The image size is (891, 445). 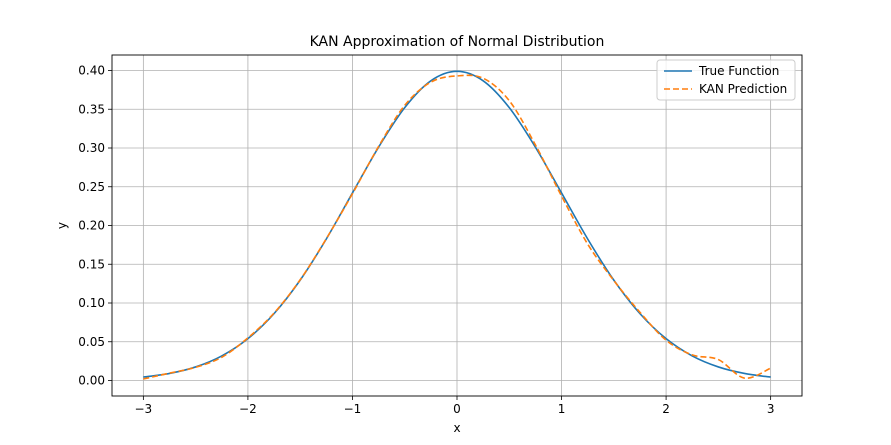 I want to click on x-tick-label: −3, so click(x=144, y=409).